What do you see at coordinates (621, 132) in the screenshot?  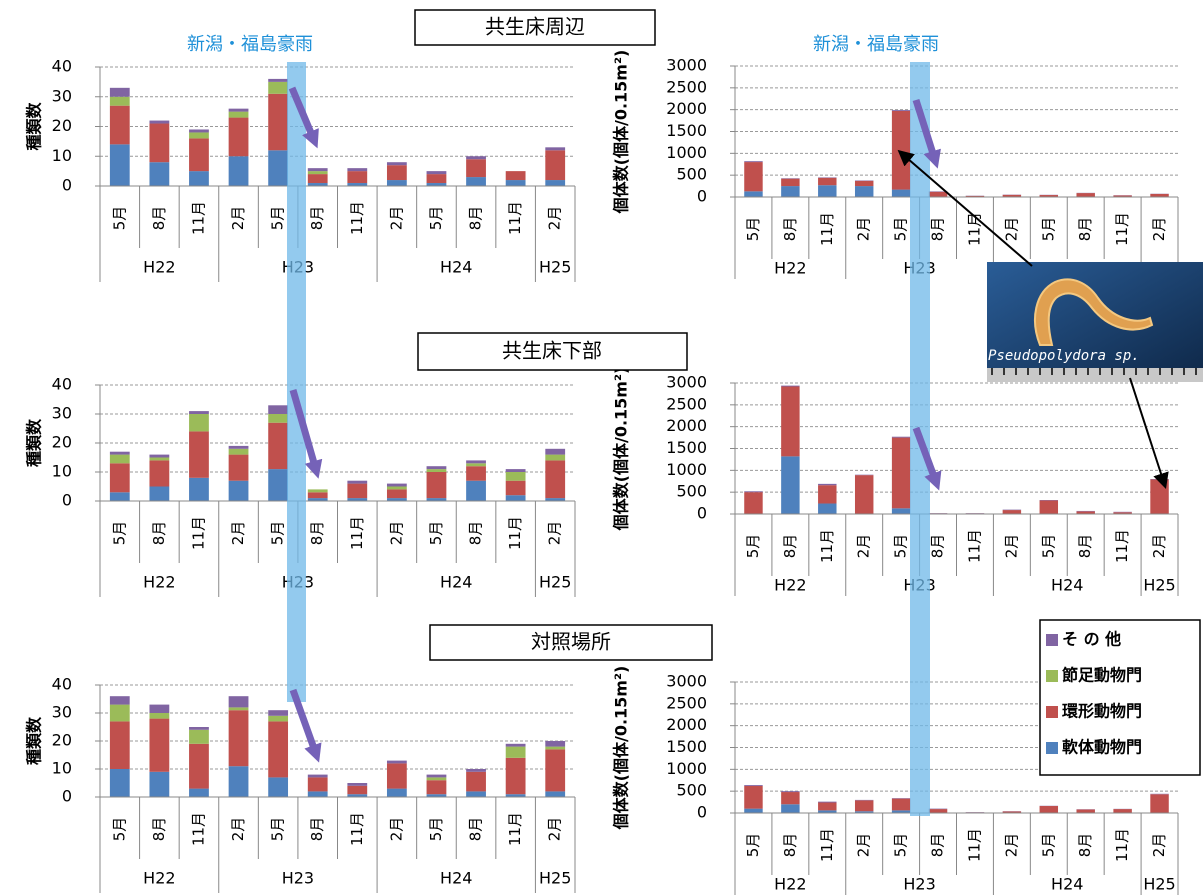 I see `y-axis-label: 個体数(個体/0.15m²)` at bounding box center [621, 132].